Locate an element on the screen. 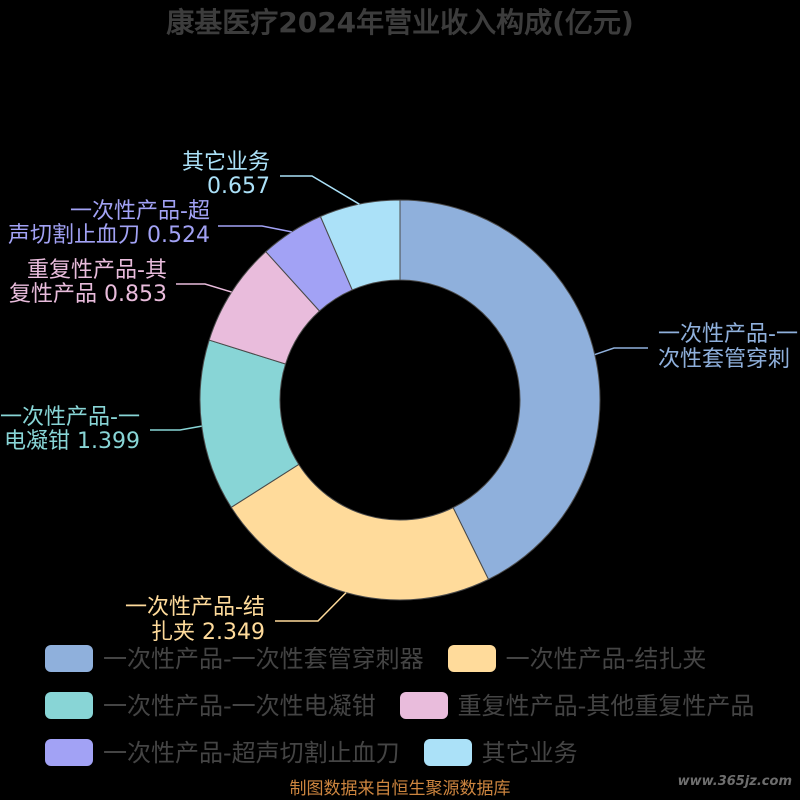  leader-line-other-reusable is located at coordinates (204, 288).